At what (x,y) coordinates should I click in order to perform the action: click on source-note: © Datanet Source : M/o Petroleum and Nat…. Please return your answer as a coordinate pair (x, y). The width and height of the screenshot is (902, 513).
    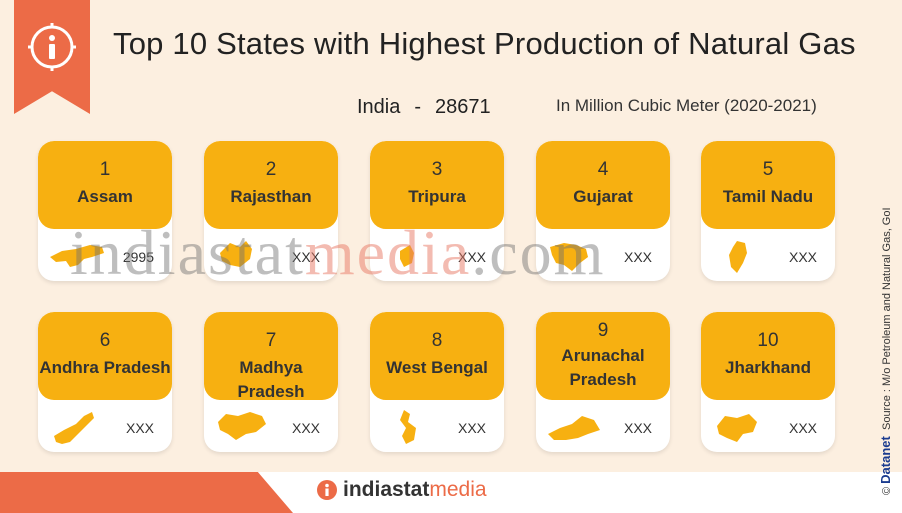
    Looking at the image, I should click on (885, 351).